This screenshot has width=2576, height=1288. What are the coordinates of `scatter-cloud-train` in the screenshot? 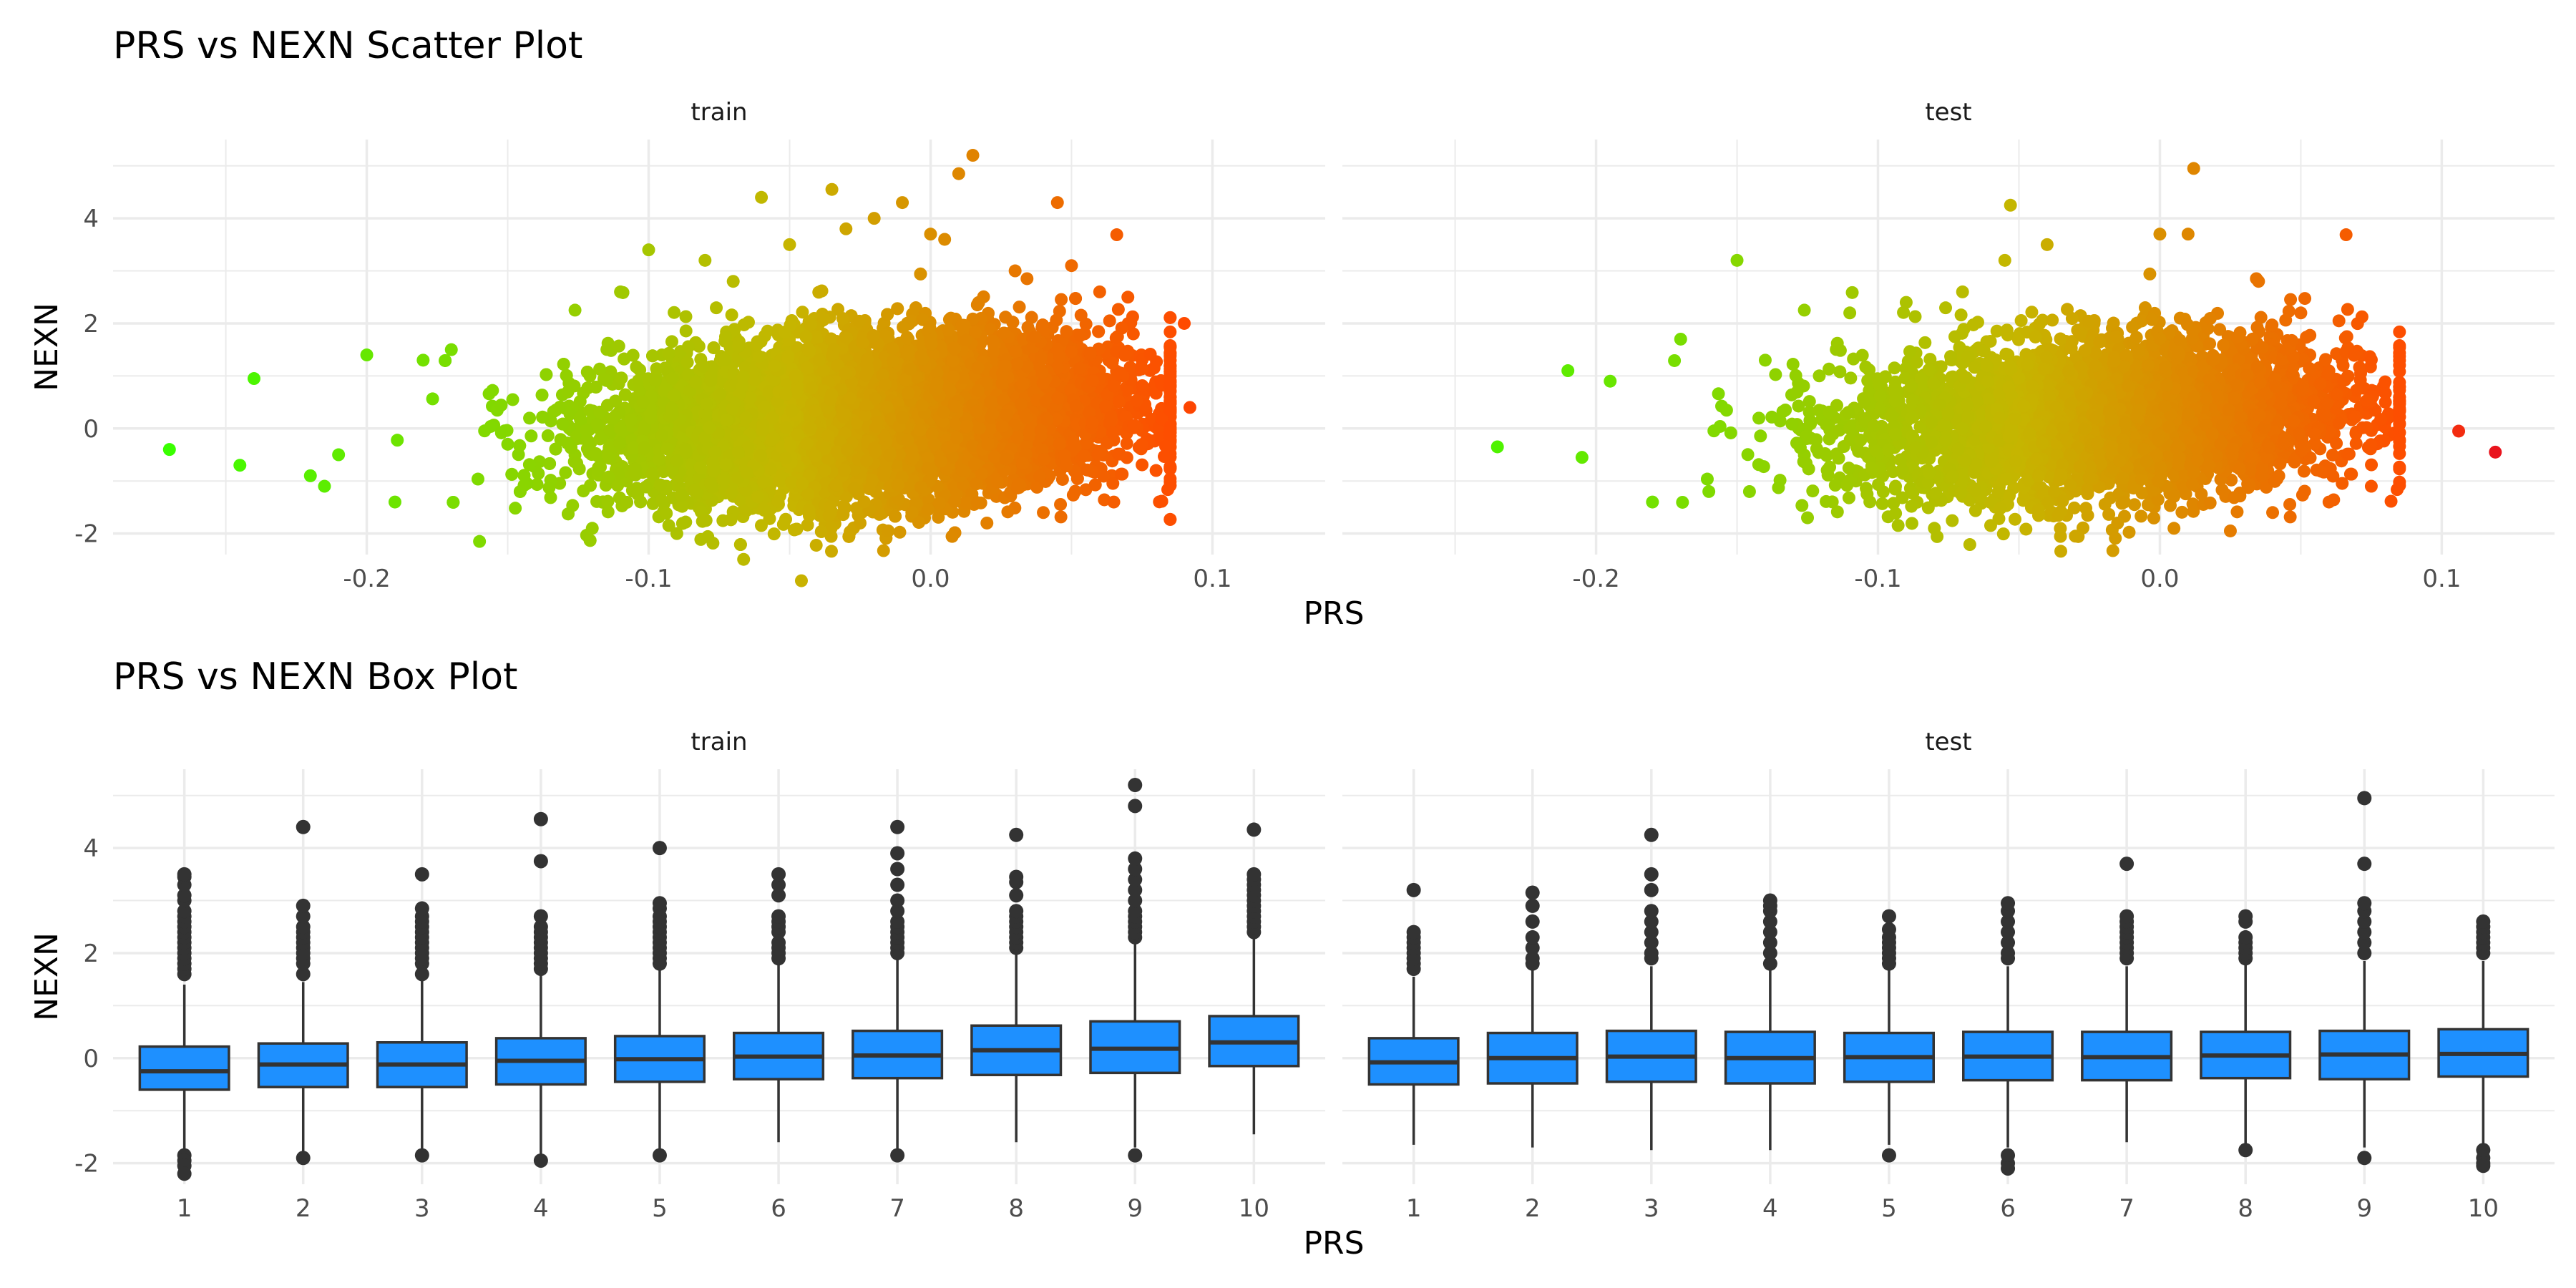 It's located at (784, 407).